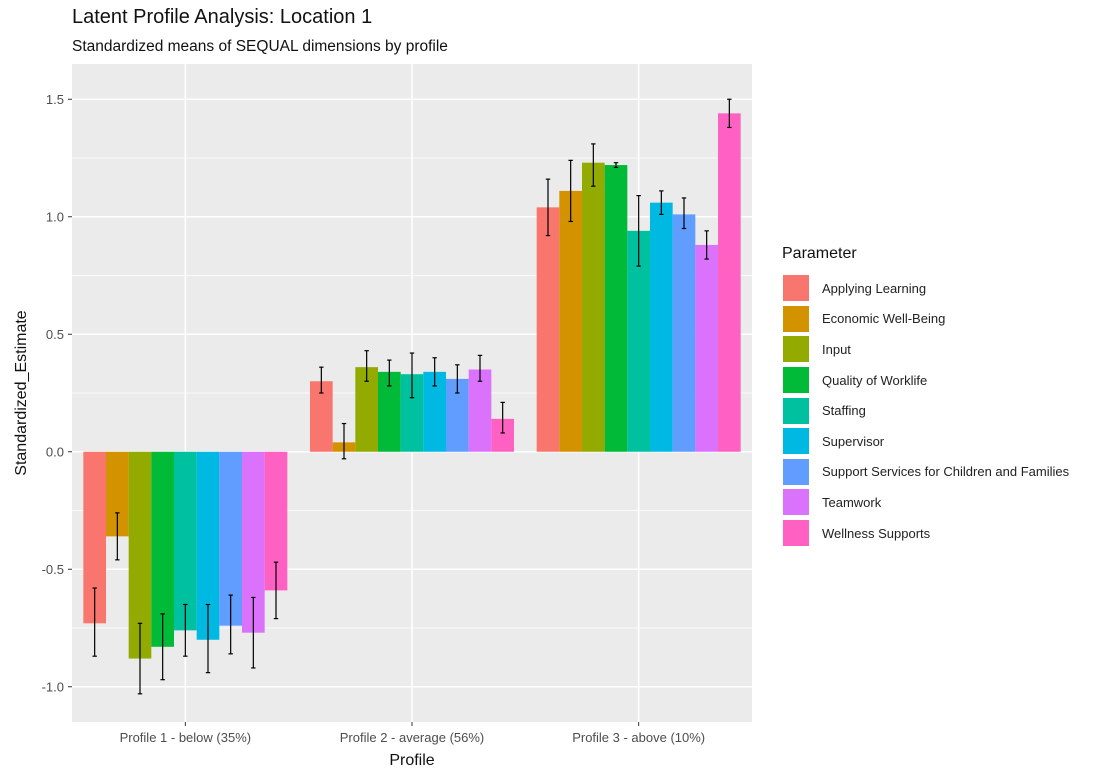  I want to click on y-tick-label: -1.0, so click(53, 686).